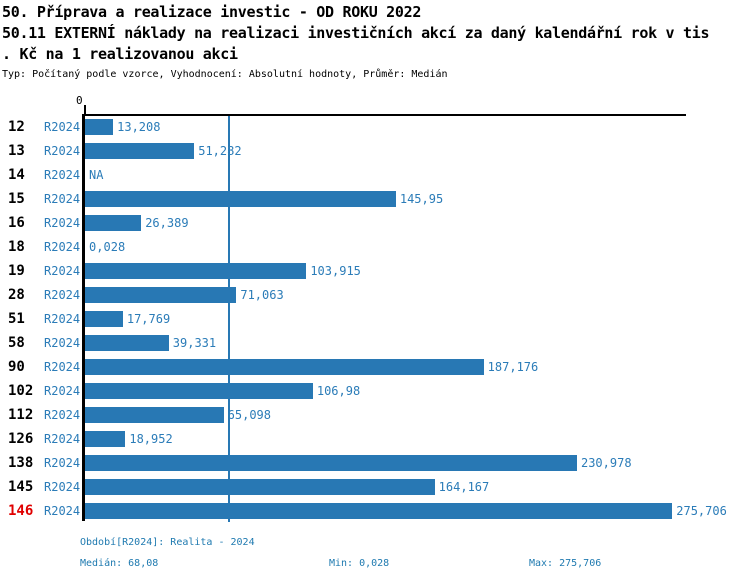  Describe the element at coordinates (79, 100) in the screenshot. I see `x-axis-zero-tick-label: 0` at that location.